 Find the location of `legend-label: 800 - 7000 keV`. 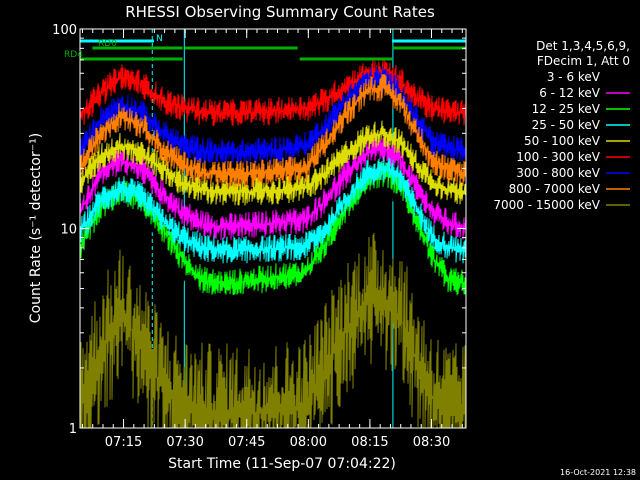

legend-label: 800 - 7000 keV is located at coordinates (555, 189).